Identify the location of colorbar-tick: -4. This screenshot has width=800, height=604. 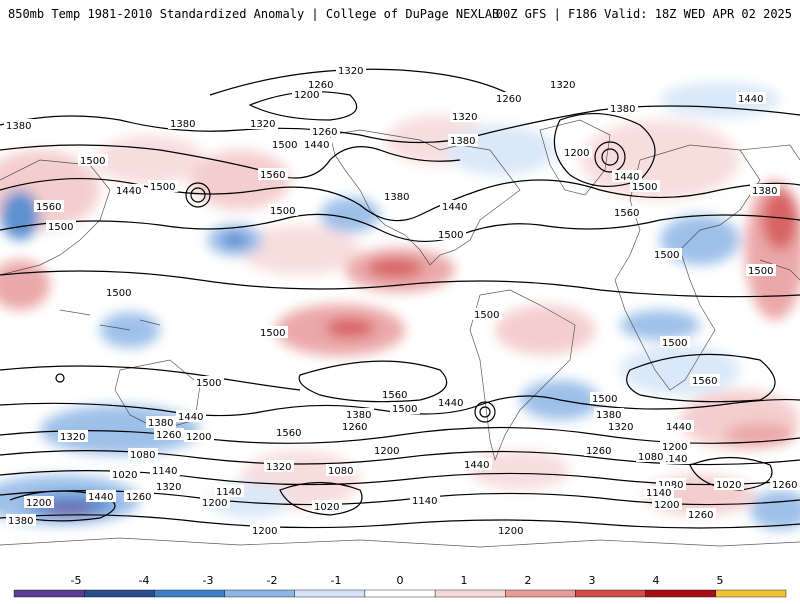
(144, 580).